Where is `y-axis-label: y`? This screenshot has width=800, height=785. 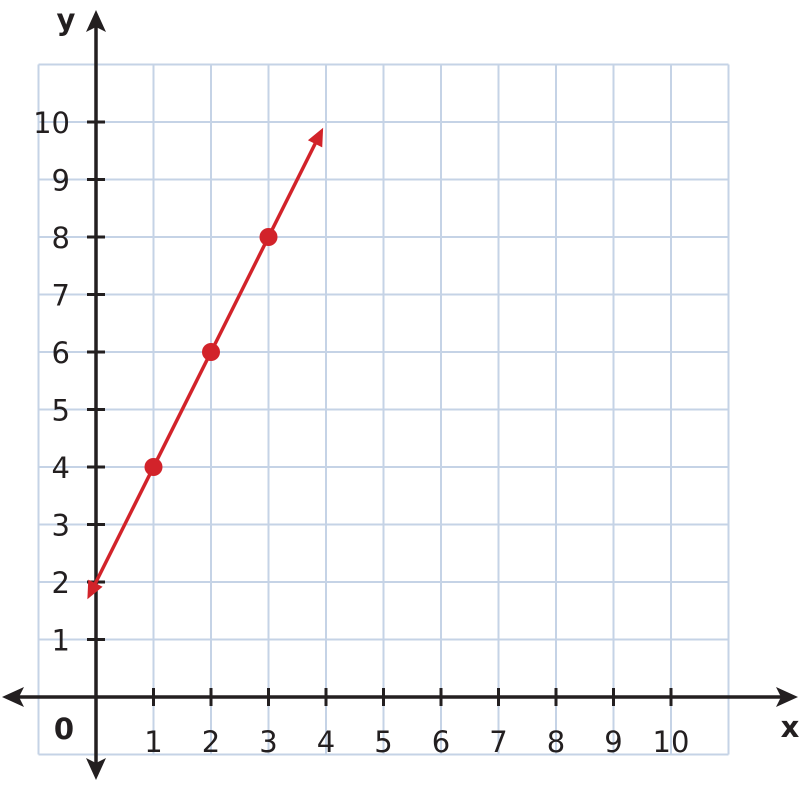
y-axis-label: y is located at coordinates (66, 20).